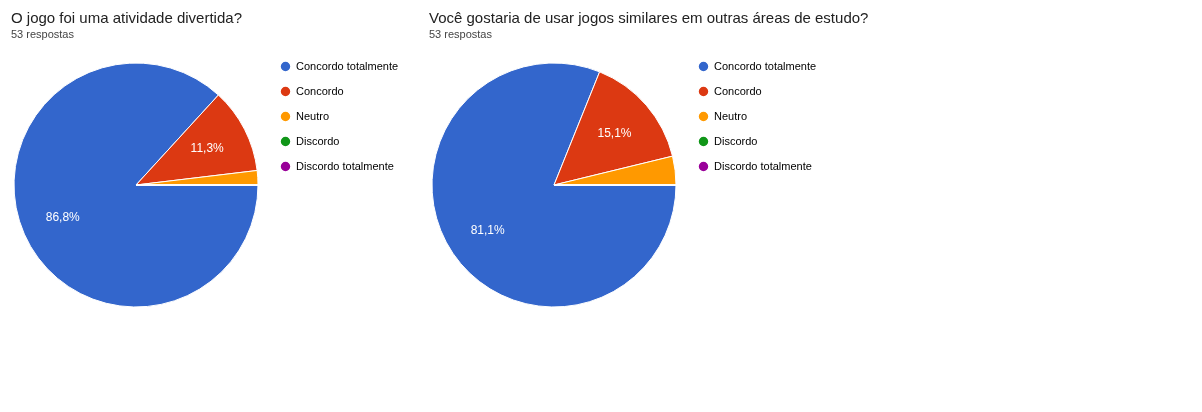 The height and width of the screenshot is (412, 1202). I want to click on chart-title: Você gostaria de usar jogos similares em outras áreas de estudo?, so click(649, 17).